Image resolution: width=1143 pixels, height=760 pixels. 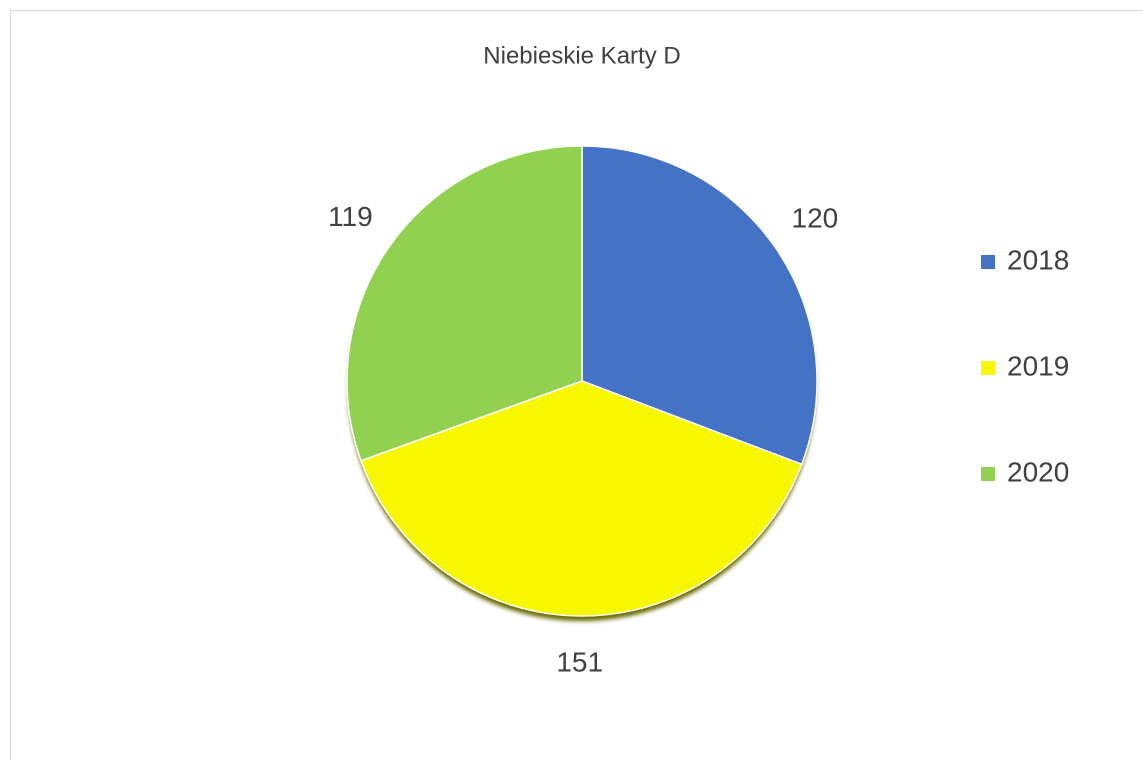 I want to click on chart-title: Niebieskie Karty D, so click(x=581, y=55).